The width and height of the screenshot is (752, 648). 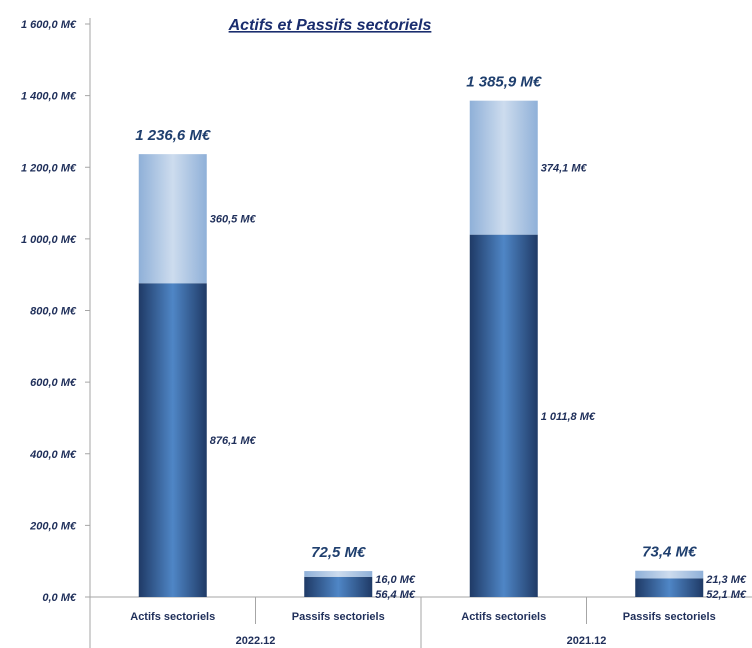 I want to click on segment-value-label: 16,0 M€, so click(x=395, y=580).